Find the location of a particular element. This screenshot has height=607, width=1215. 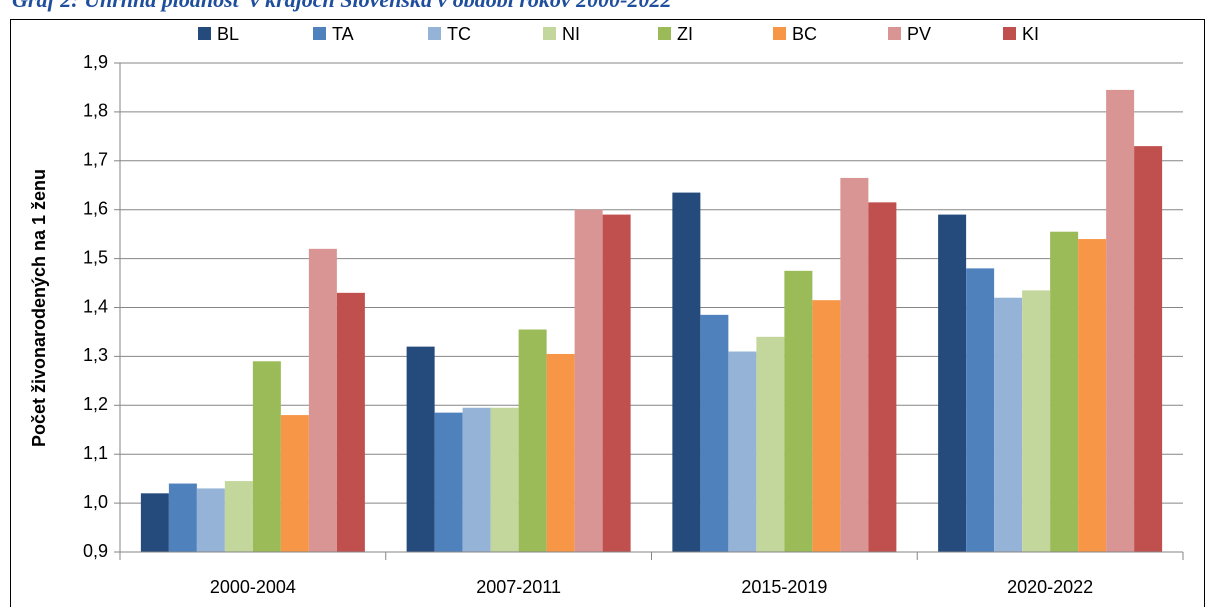

legend-label: KI is located at coordinates (1030, 34).